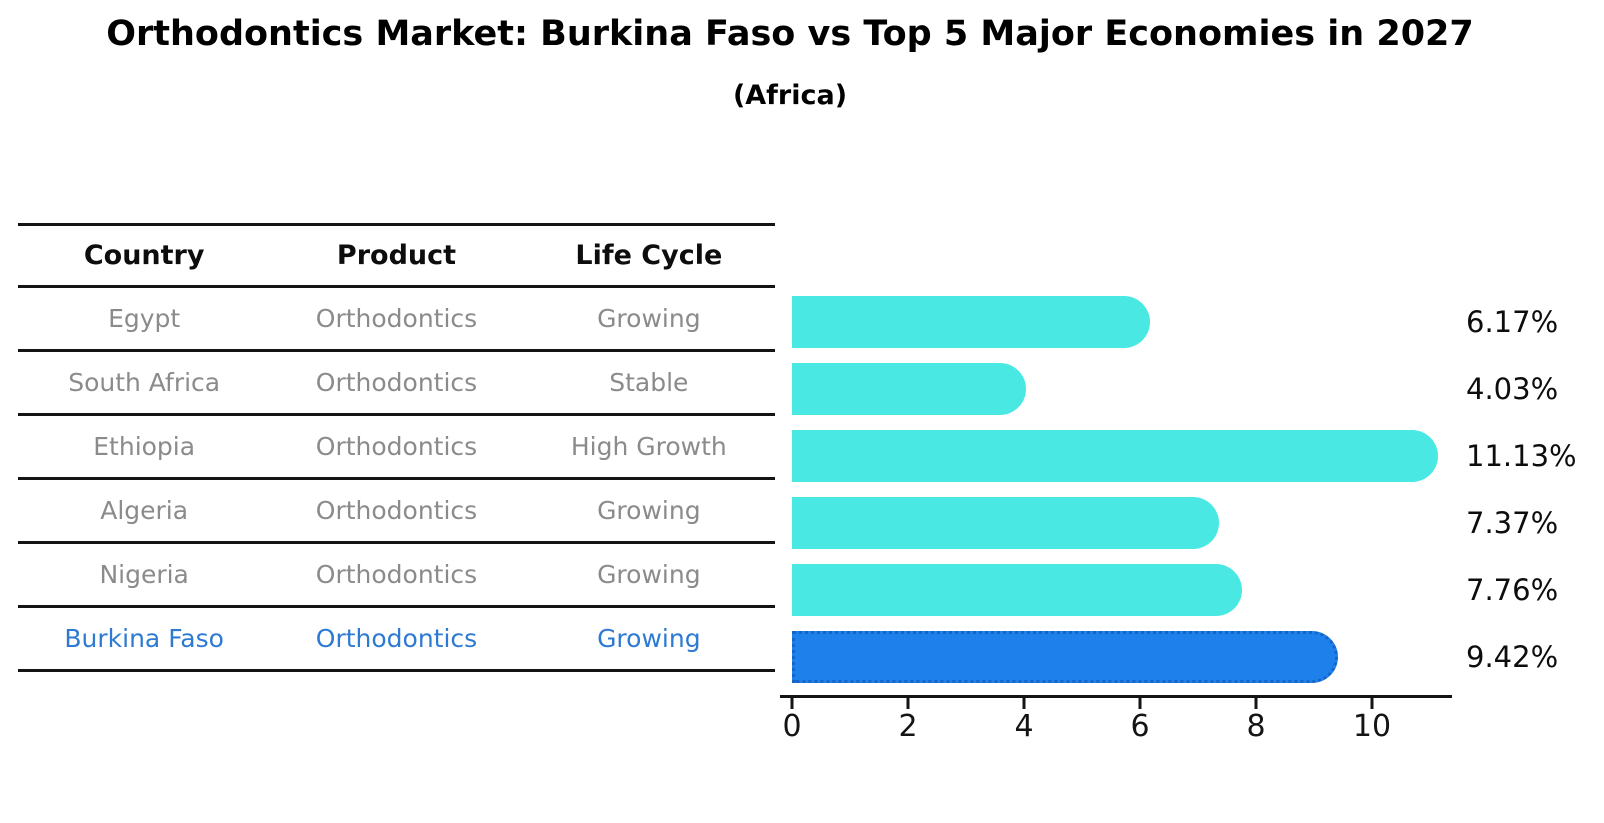 Image resolution: width=1604 pixels, height=823 pixels. I want to click on table-header-row: Country Product Life Cycle, so click(396, 257).